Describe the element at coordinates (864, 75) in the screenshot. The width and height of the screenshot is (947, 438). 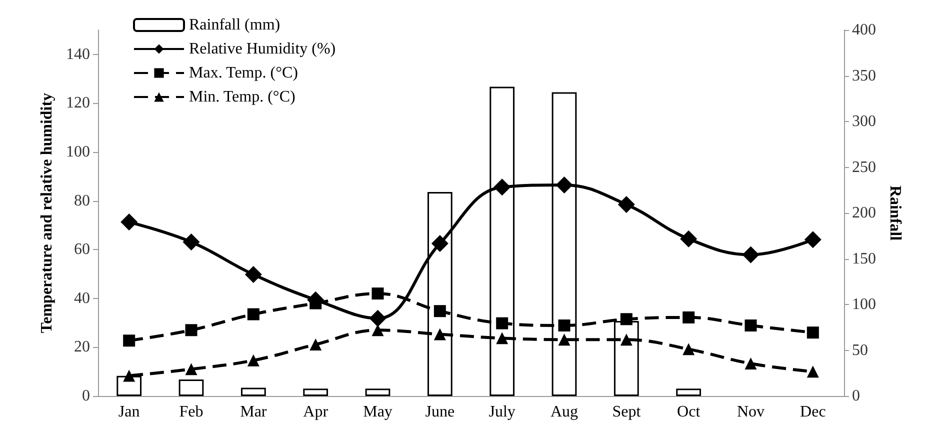
I see `y2-tick-label: 350` at that location.